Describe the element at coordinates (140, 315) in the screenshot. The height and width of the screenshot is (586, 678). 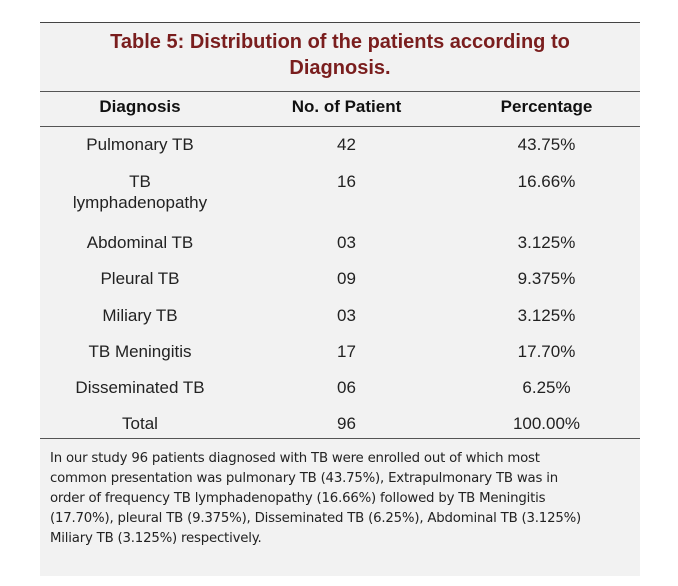
I see `diagnosis-cell: Miliary TB` at that location.